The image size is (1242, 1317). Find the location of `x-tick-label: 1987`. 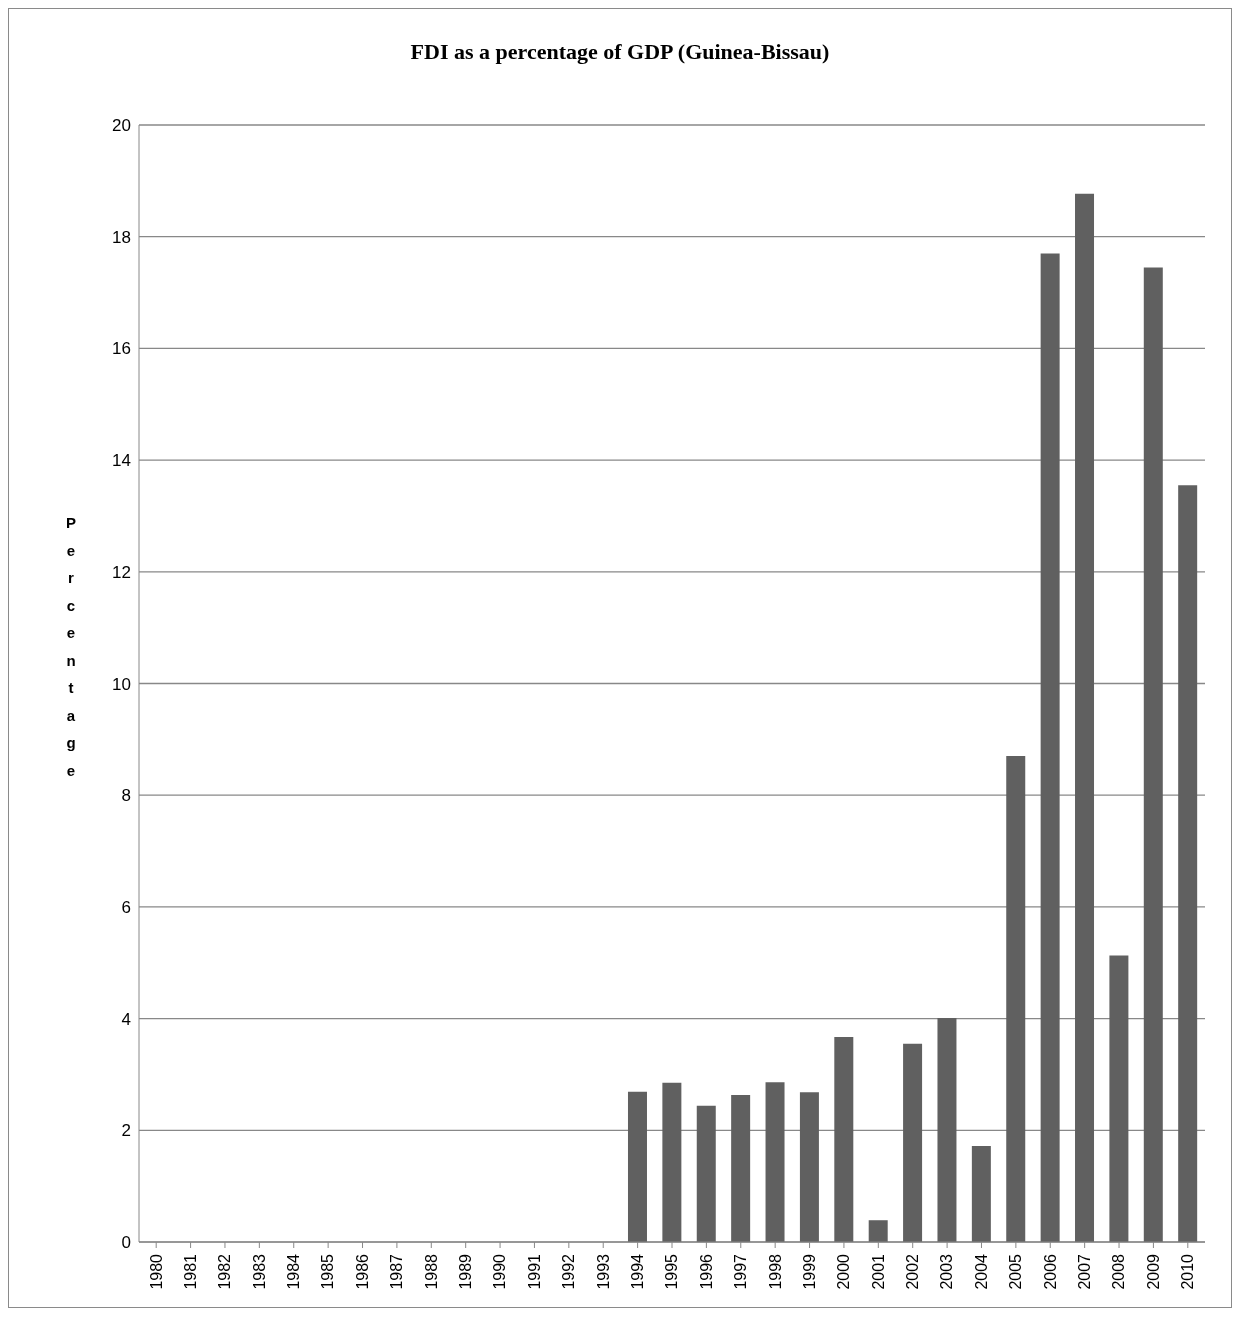

x-tick-label: 1987 is located at coordinates (397, 1271).